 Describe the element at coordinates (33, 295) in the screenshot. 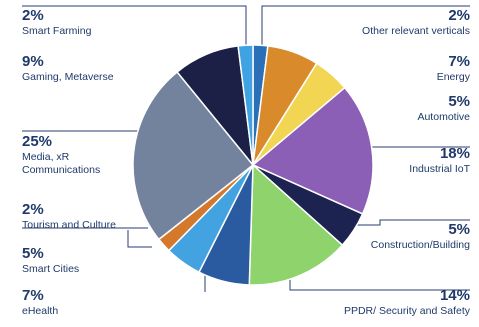

I see `callout-percent-left-6: 7%` at that location.